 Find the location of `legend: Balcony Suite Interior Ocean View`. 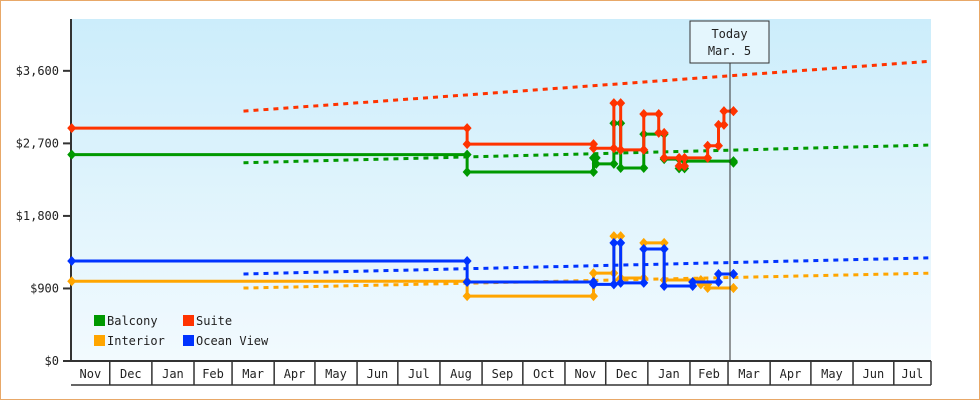

legend: Balcony Suite Interior Ocean View is located at coordinates (181, 331).